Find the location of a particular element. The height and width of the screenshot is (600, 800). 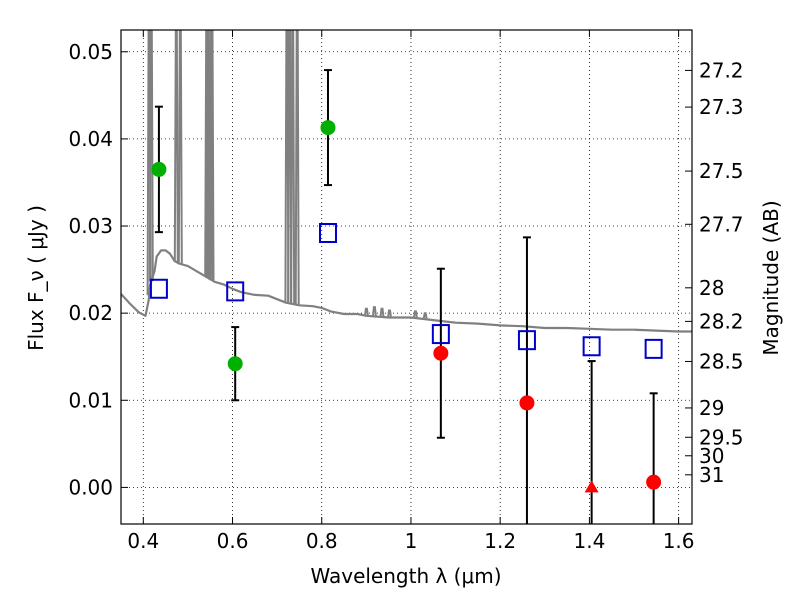

y-tick-label: 0.02 is located at coordinates (90, 313).